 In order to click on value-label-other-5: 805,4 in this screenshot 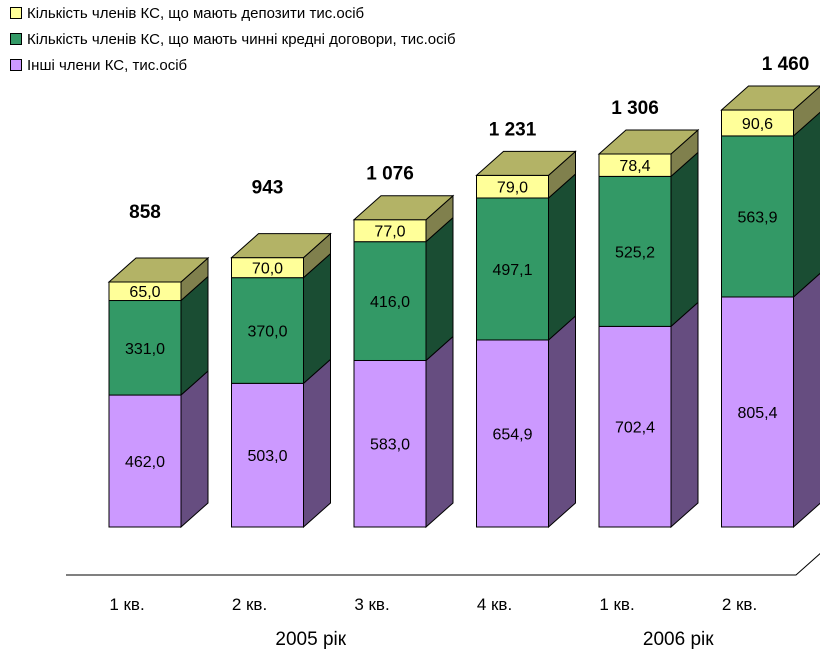, I will do `click(757, 413)`.